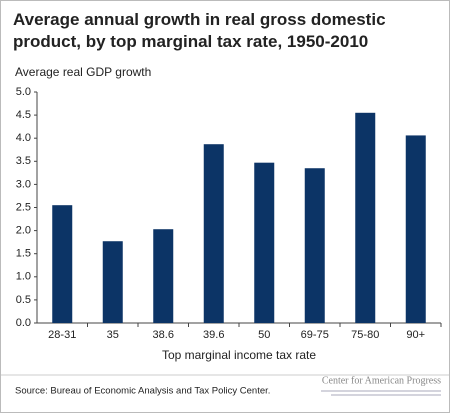  I want to click on y-tick-label: 3.5, so click(23, 161).